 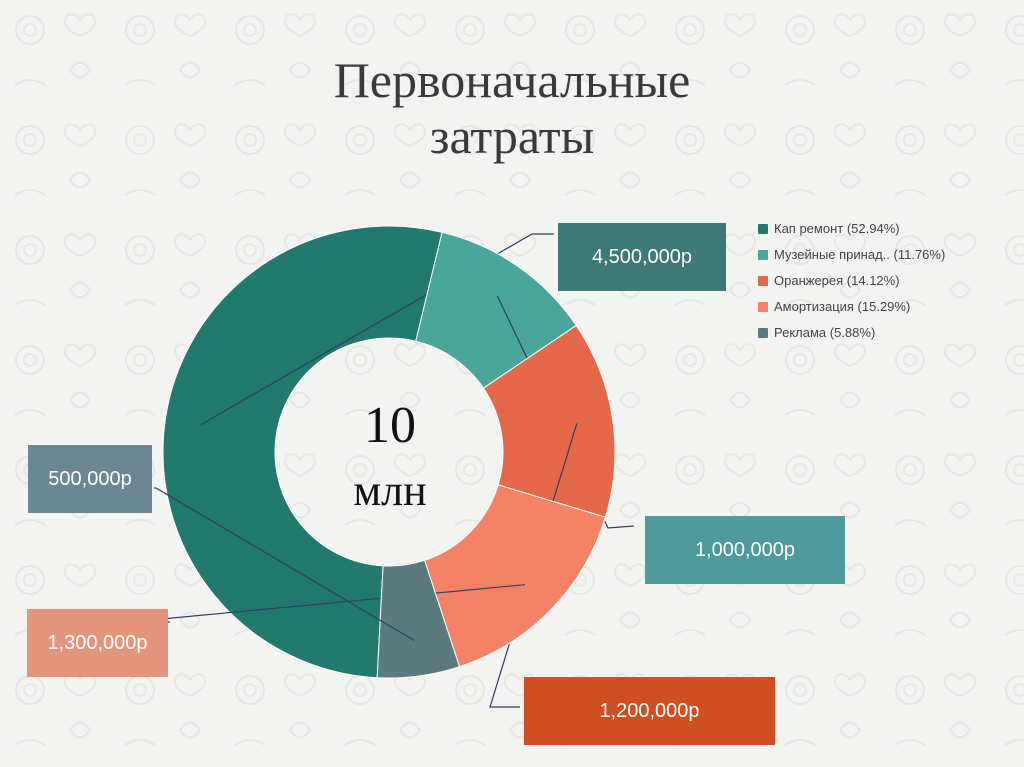 What do you see at coordinates (512, 136) in the screenshot?
I see `title-line-2: затраты` at bounding box center [512, 136].